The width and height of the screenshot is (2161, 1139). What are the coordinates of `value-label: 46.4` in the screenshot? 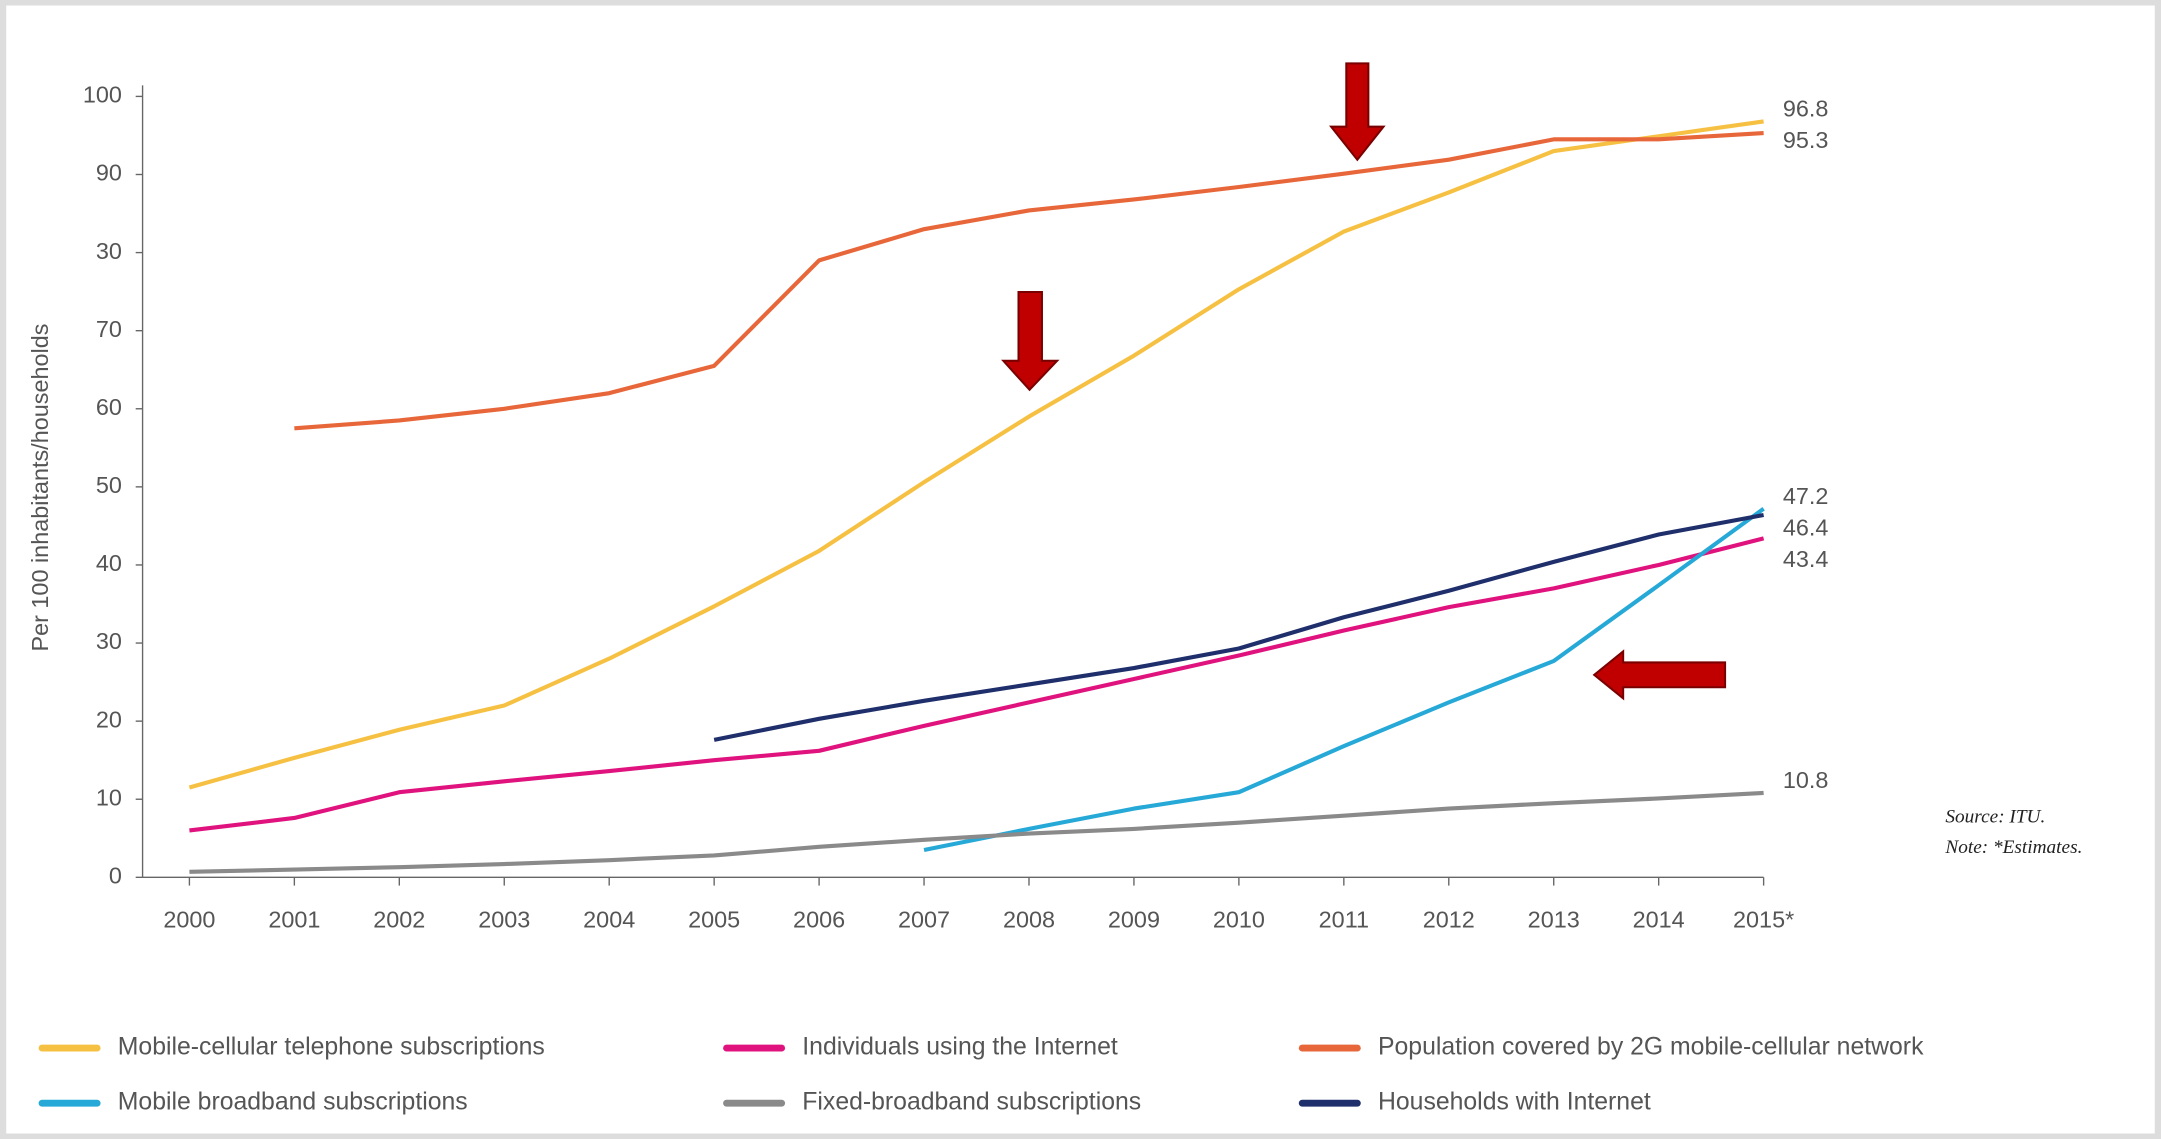 It's located at (1806, 528).